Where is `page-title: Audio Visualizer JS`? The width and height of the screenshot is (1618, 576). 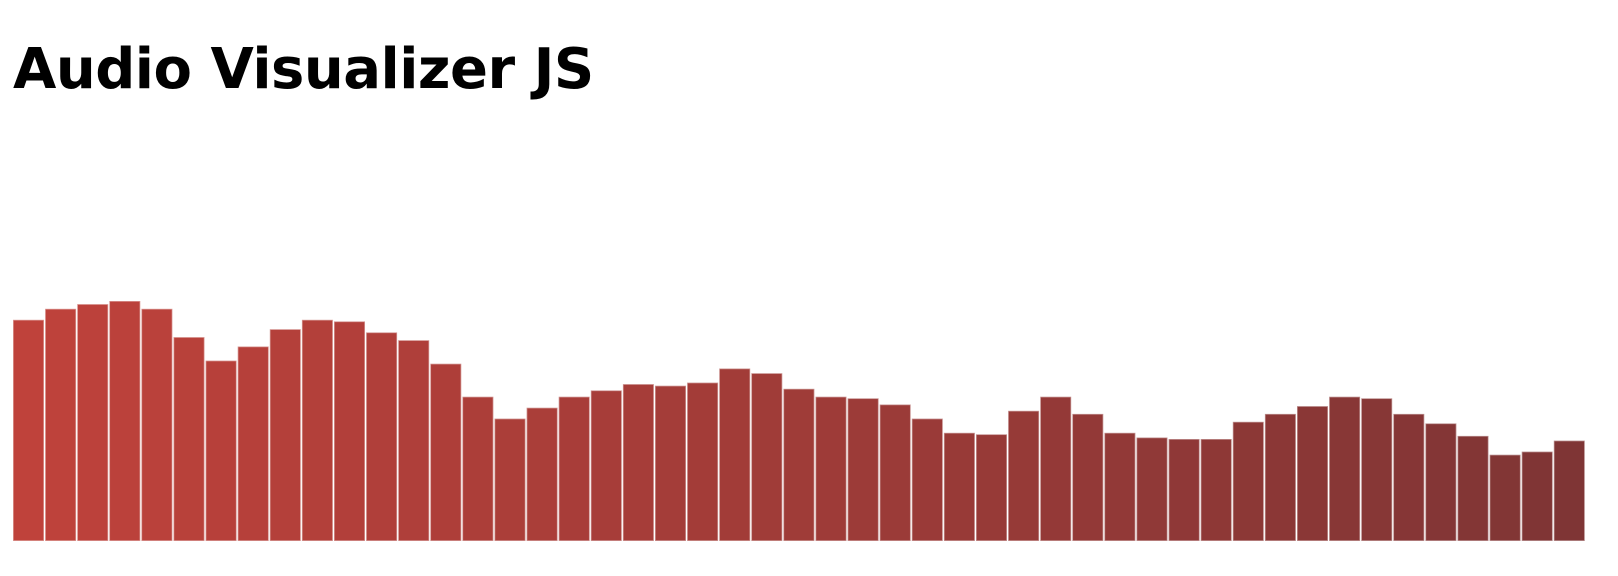
page-title: Audio Visualizer JS is located at coordinates (303, 69).